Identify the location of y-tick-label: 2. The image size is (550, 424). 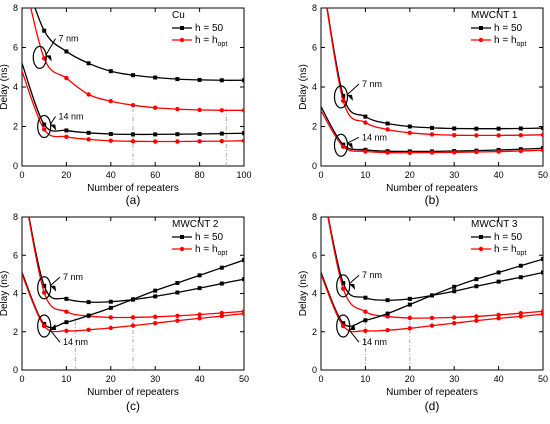
(314, 332).